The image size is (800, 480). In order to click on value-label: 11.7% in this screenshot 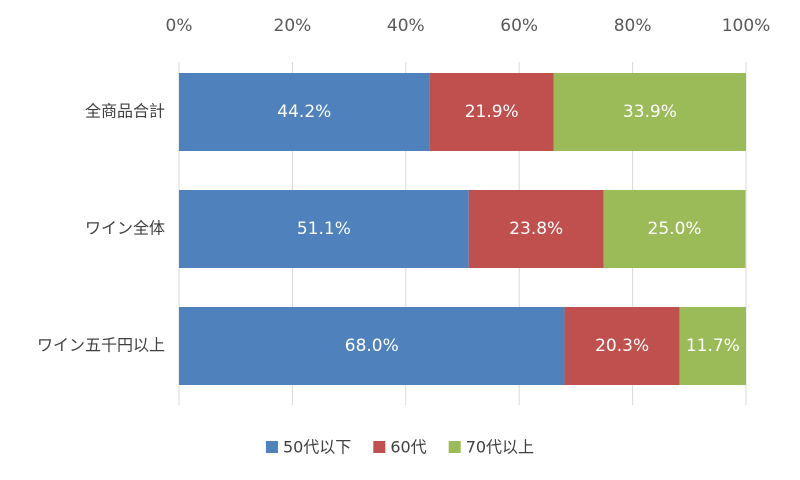, I will do `click(713, 346)`.